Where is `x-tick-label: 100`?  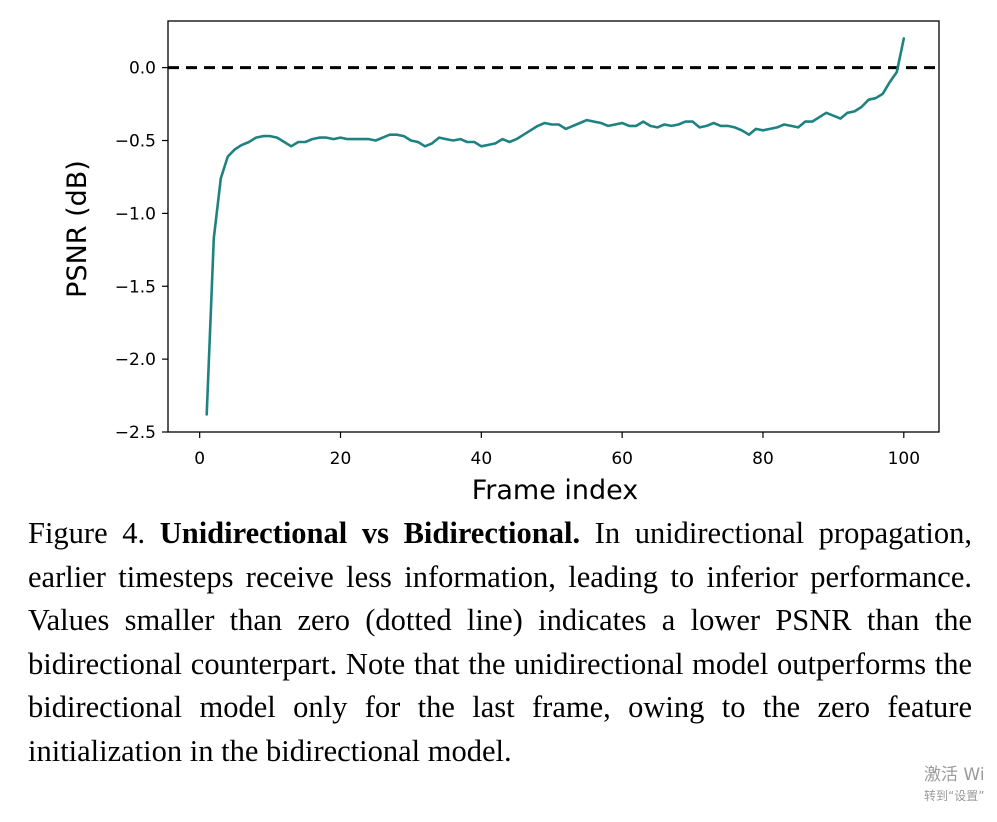 x-tick-label: 100 is located at coordinates (904, 459).